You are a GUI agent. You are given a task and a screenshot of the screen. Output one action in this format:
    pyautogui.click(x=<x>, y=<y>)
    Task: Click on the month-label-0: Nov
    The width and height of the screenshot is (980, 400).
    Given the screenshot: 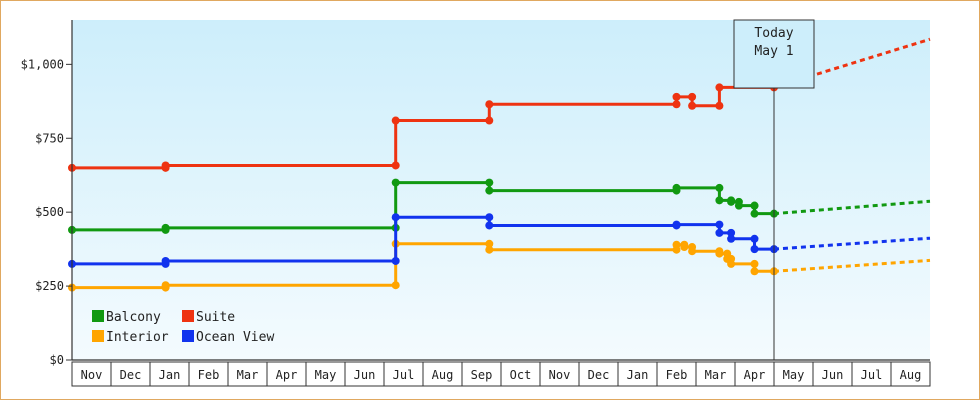 What is the action you would take?
    pyautogui.click(x=92, y=375)
    